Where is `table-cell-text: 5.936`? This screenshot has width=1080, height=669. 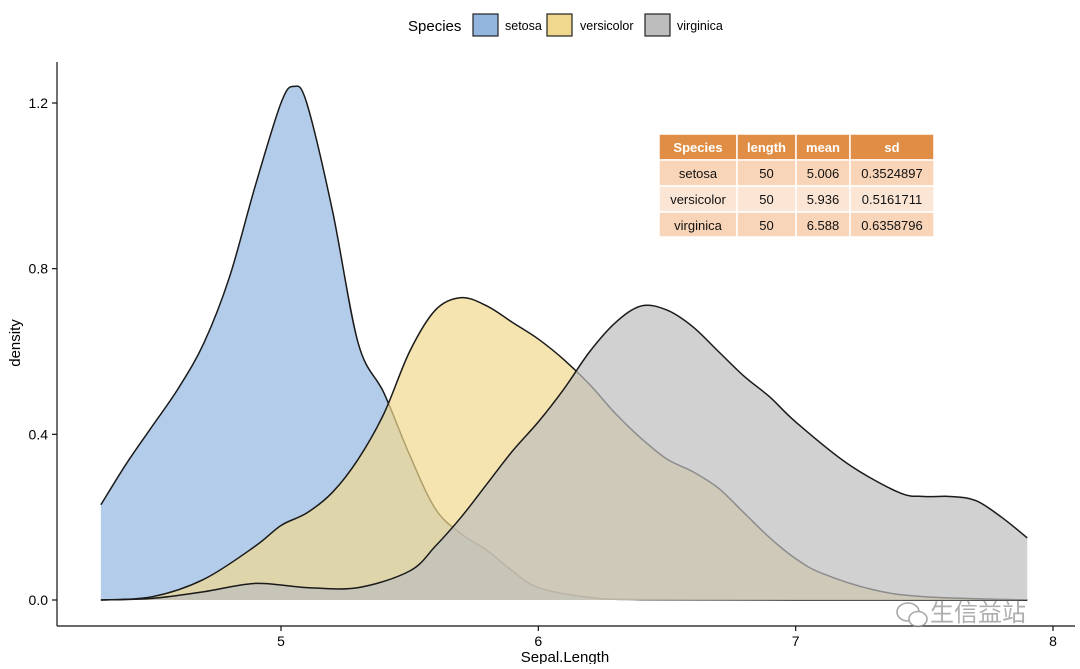 table-cell-text: 5.936 is located at coordinates (823, 199).